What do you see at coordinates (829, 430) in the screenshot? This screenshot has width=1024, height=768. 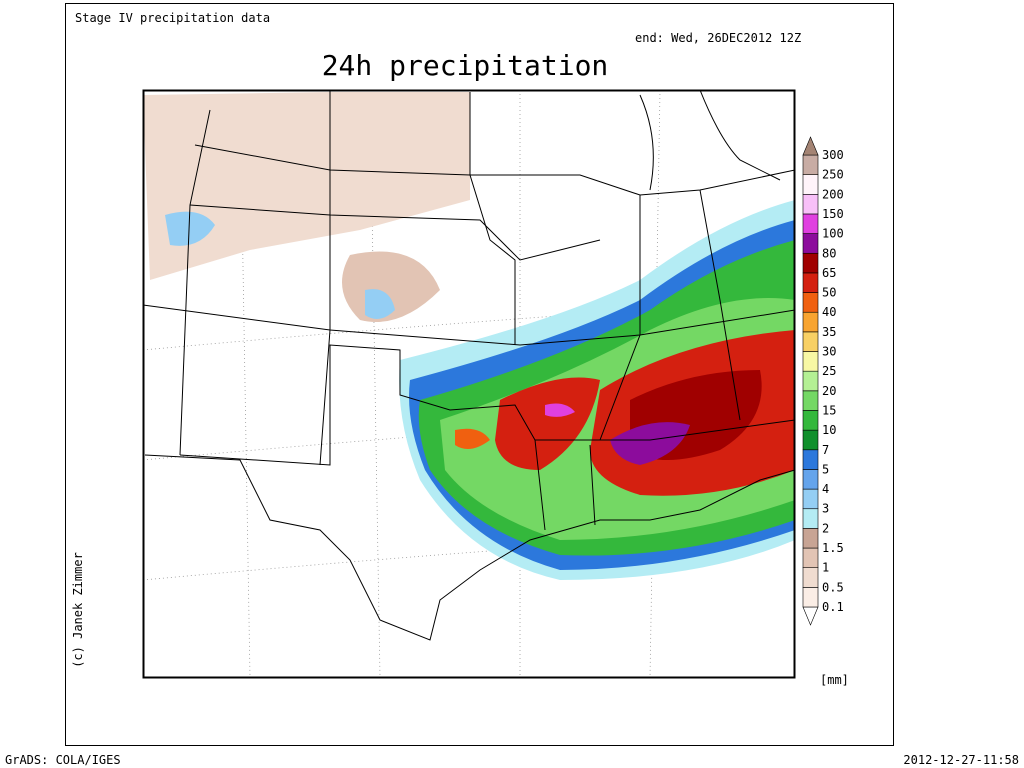 I see `colorbar-label: 10` at bounding box center [829, 430].